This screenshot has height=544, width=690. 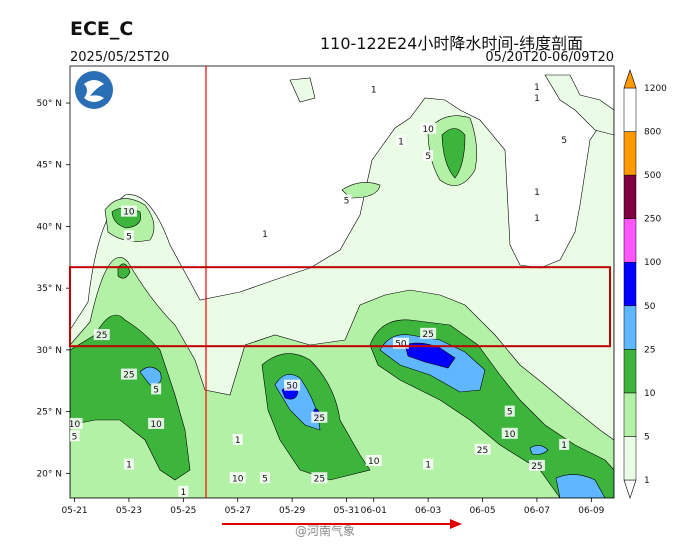 What do you see at coordinates (74, 511) in the screenshot?
I see `x-tick-label: 05-21` at bounding box center [74, 511].